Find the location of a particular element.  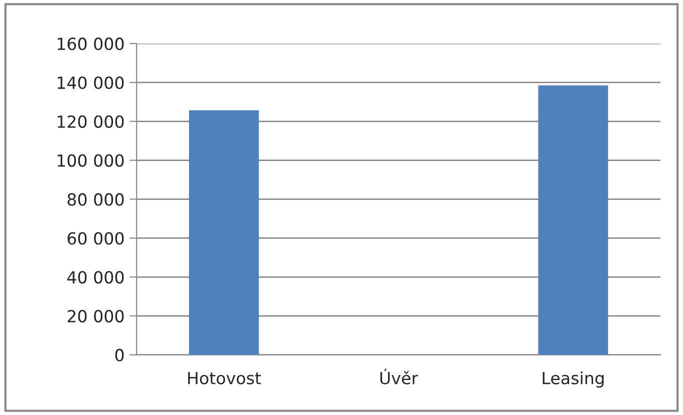

y-tick-label: 100 000 is located at coordinates (91, 160).